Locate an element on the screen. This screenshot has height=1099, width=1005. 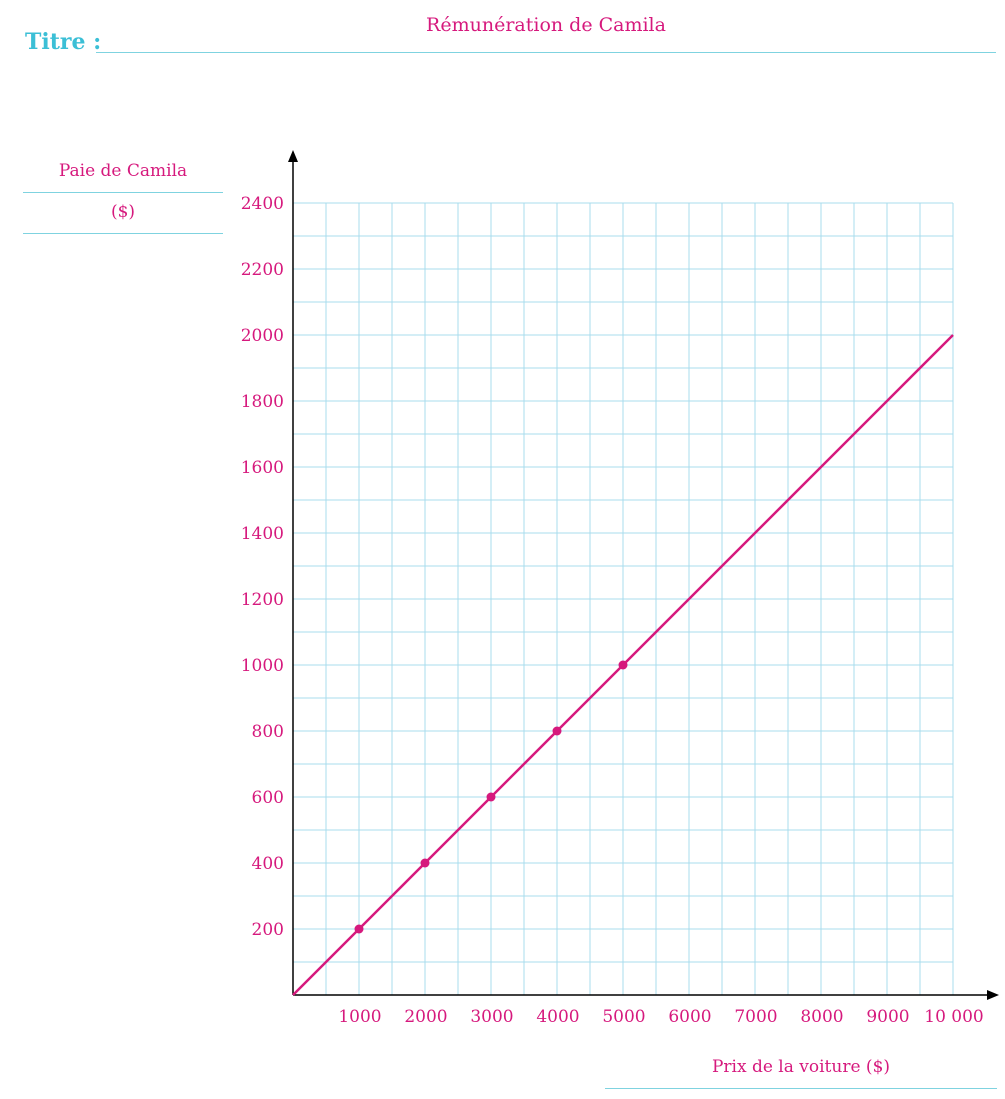
x-axis-label-text: Prix de la voiture ($) is located at coordinates (801, 1067).